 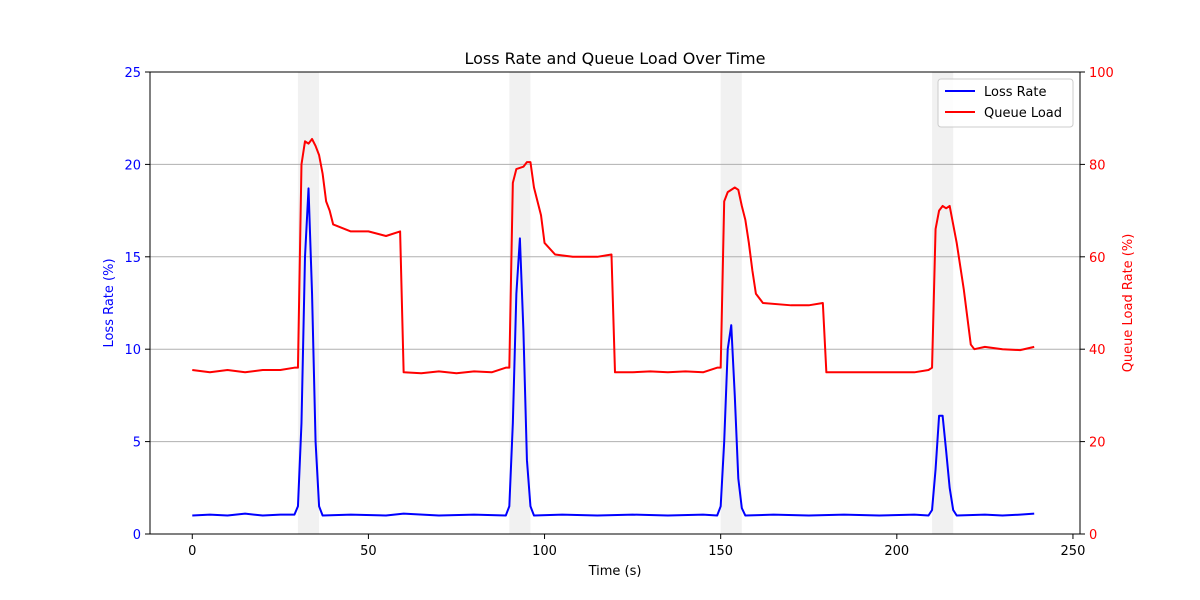 What do you see at coordinates (544, 551) in the screenshot?
I see `x-tick-label-2: 100` at bounding box center [544, 551].